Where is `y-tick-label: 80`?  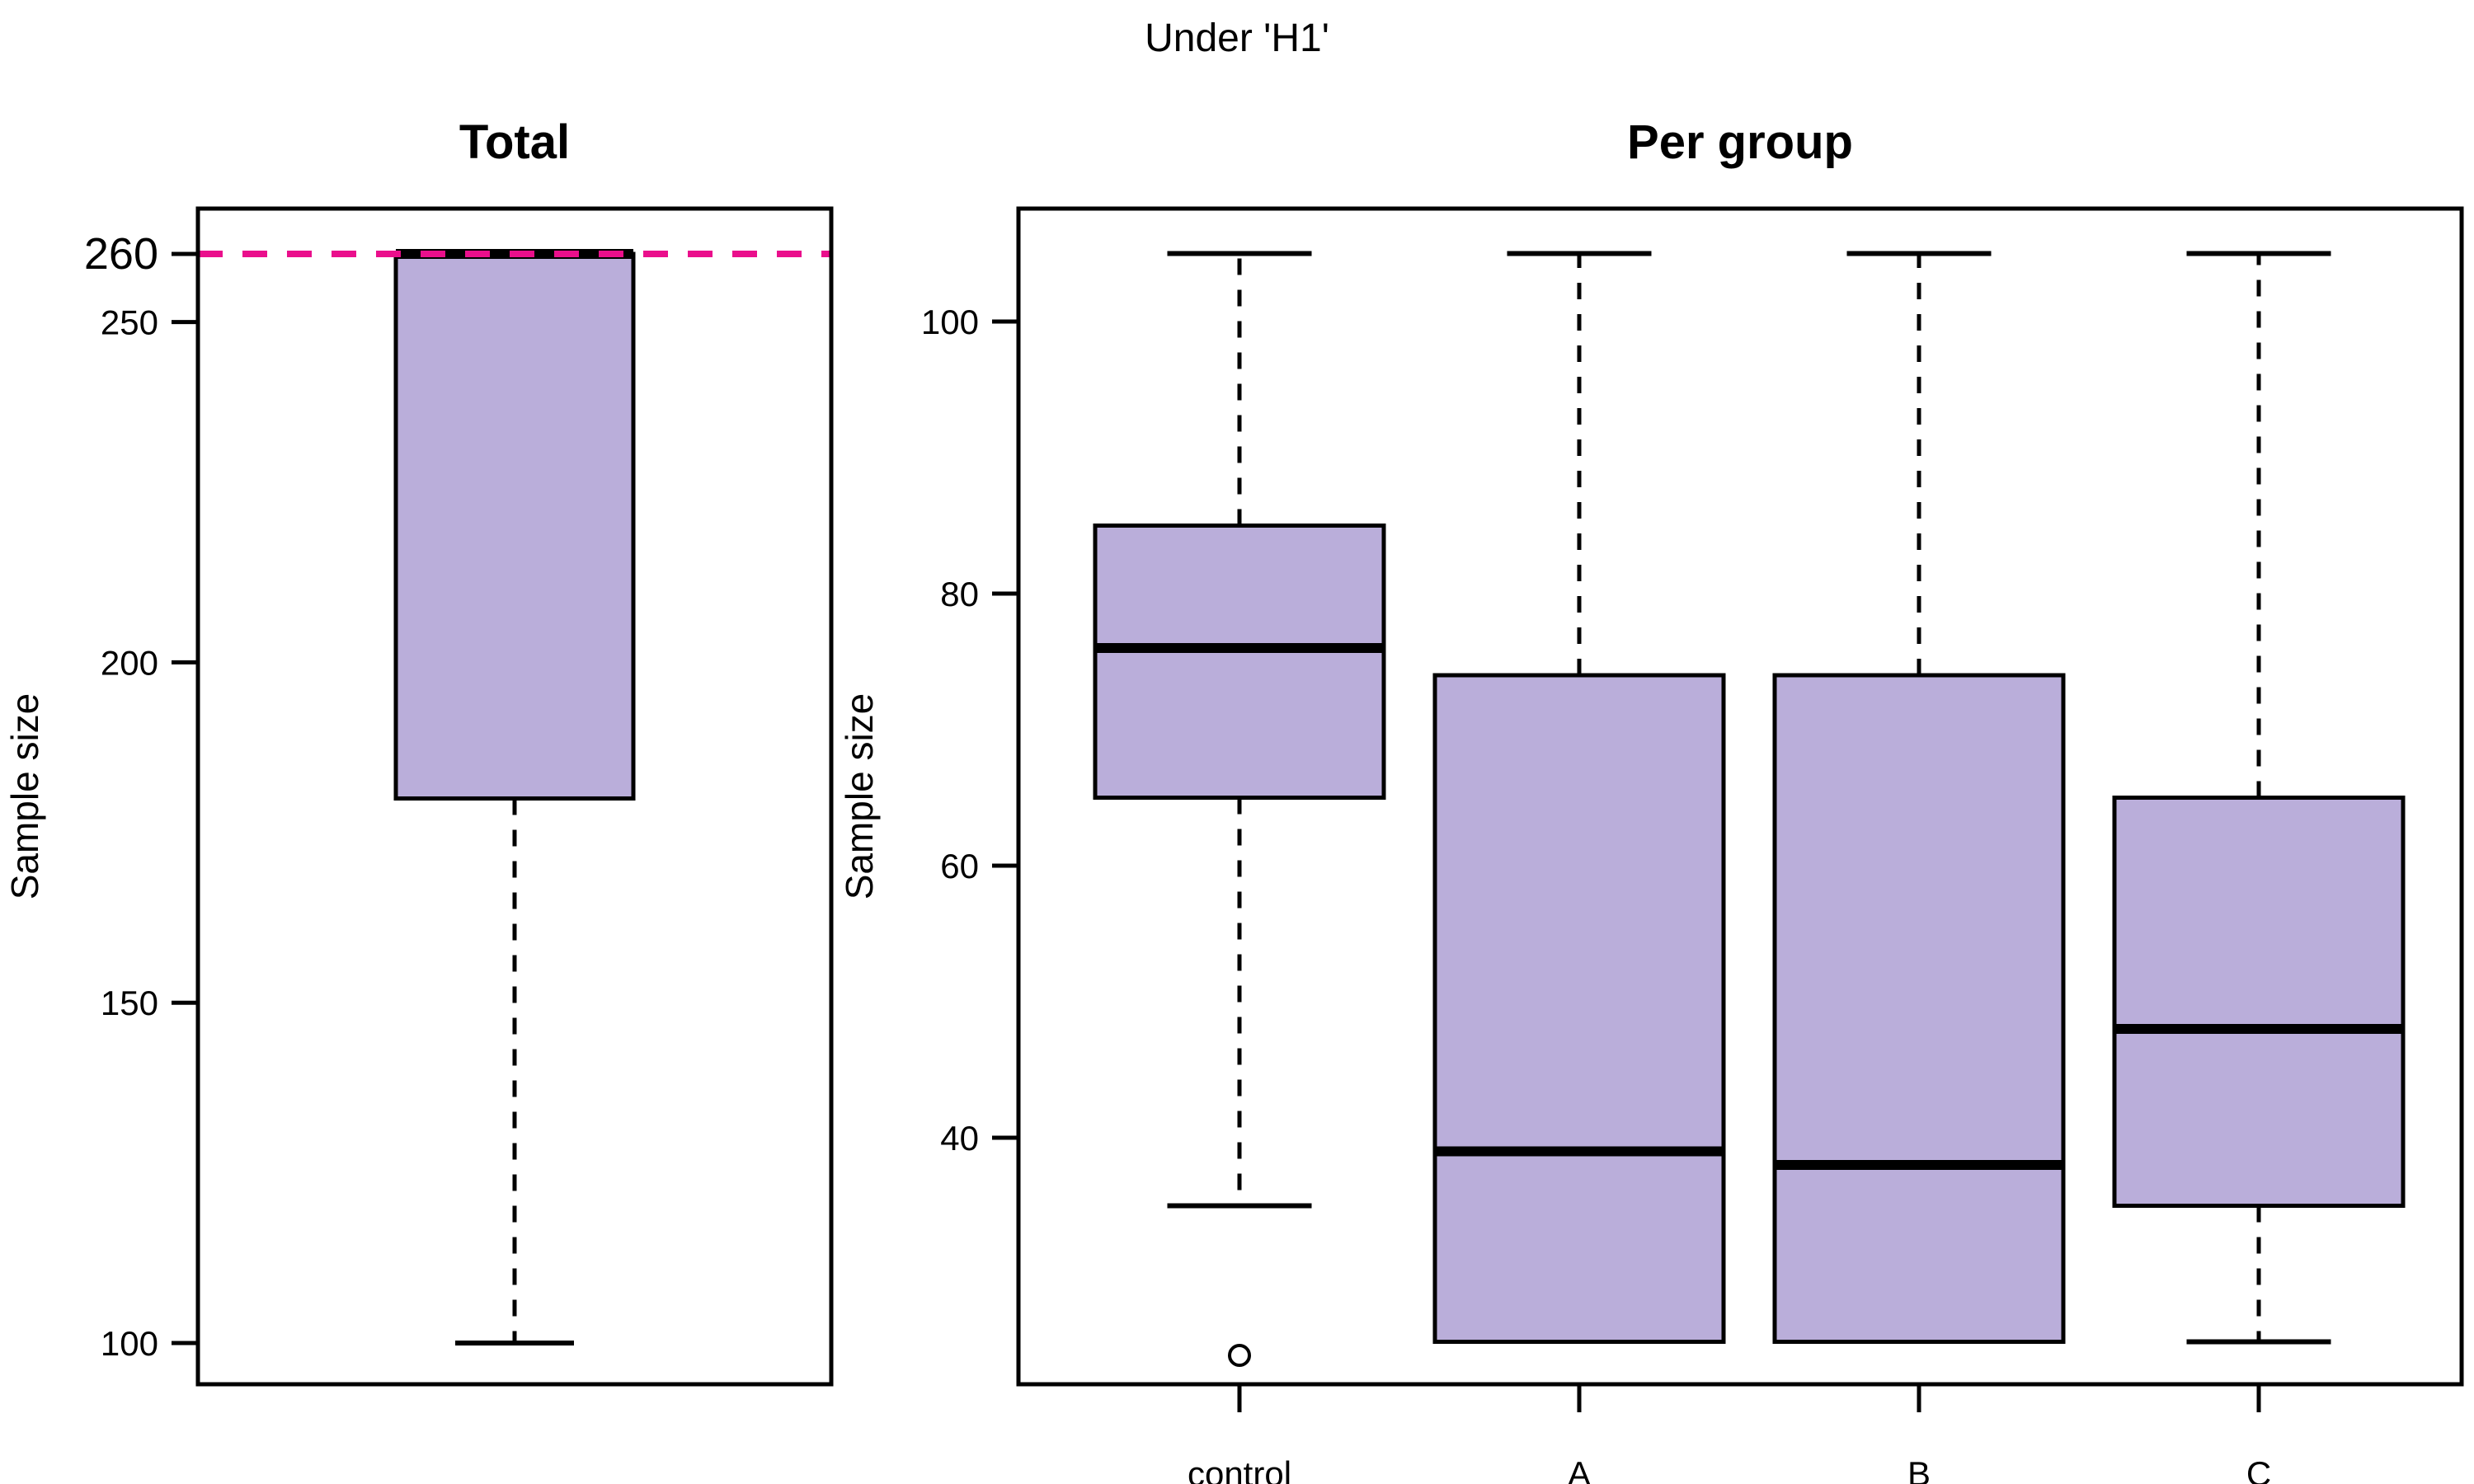 y-tick-label: 80 is located at coordinates (959, 594).